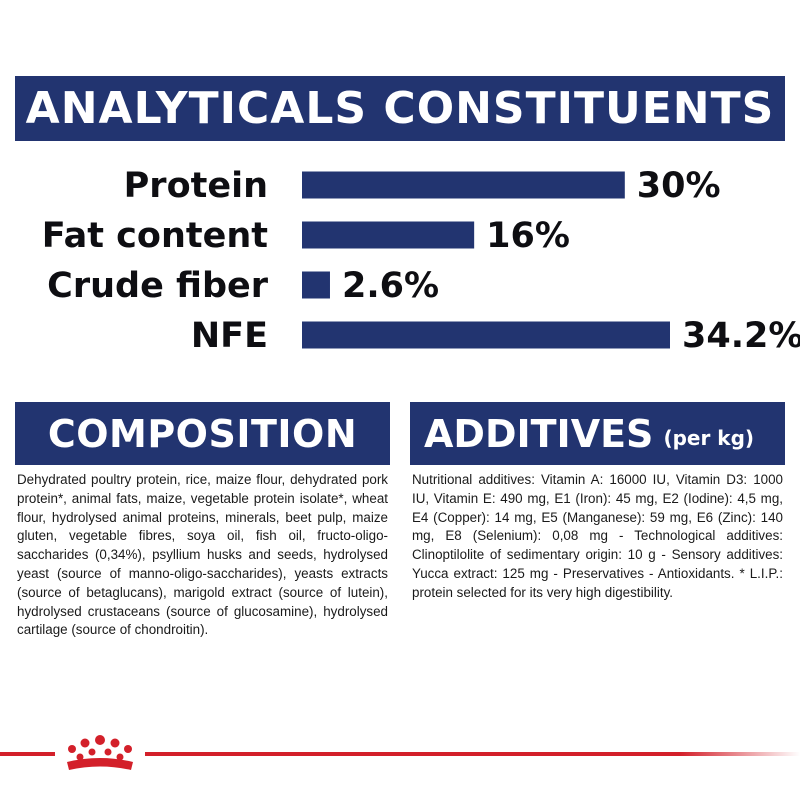 This screenshot has width=800, height=800. I want to click on value-label: 2.6%, so click(390, 286).